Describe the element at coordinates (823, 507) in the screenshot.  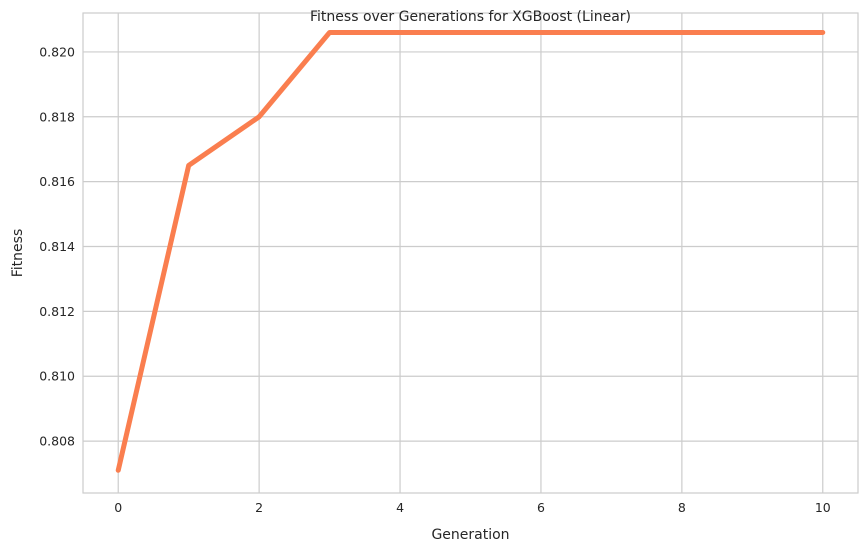
I see `x-tick-label: 10` at that location.